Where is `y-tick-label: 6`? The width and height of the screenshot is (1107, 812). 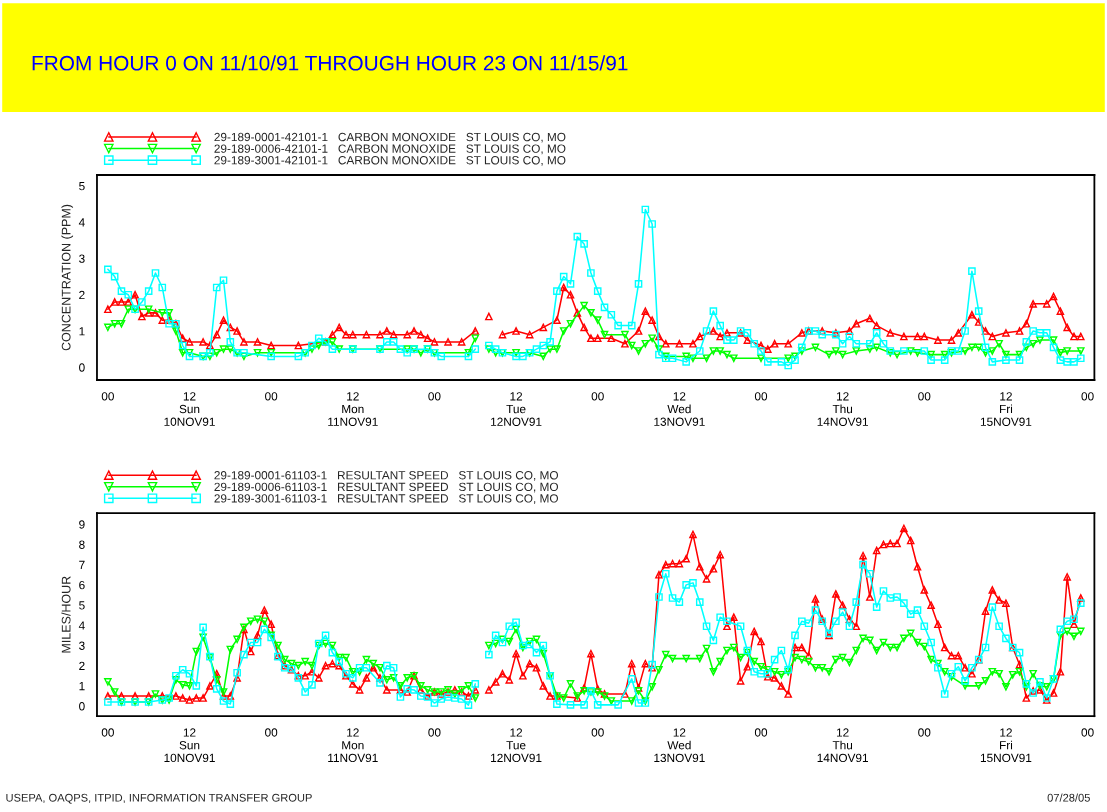 y-tick-label: 6 is located at coordinates (82, 585).